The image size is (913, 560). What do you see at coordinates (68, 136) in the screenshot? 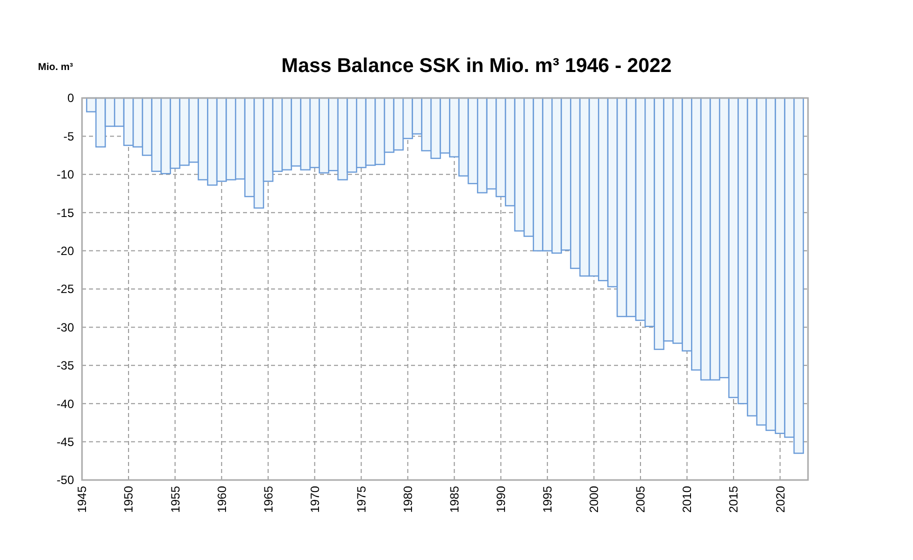
I see `y-tick-label: -5` at bounding box center [68, 136].